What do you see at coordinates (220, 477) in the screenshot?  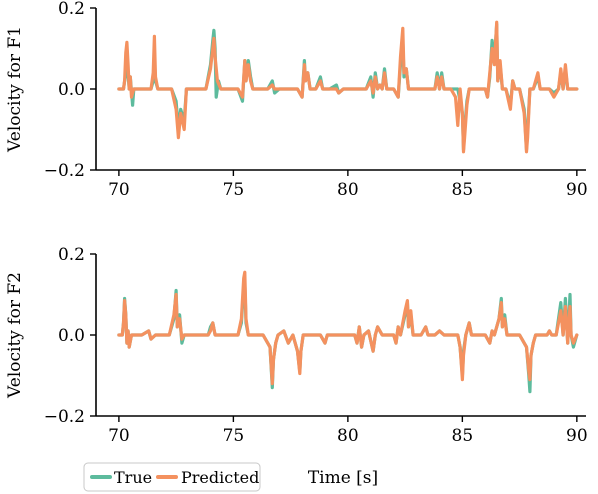 I see `legend-label-predicted: Predicted` at bounding box center [220, 477].